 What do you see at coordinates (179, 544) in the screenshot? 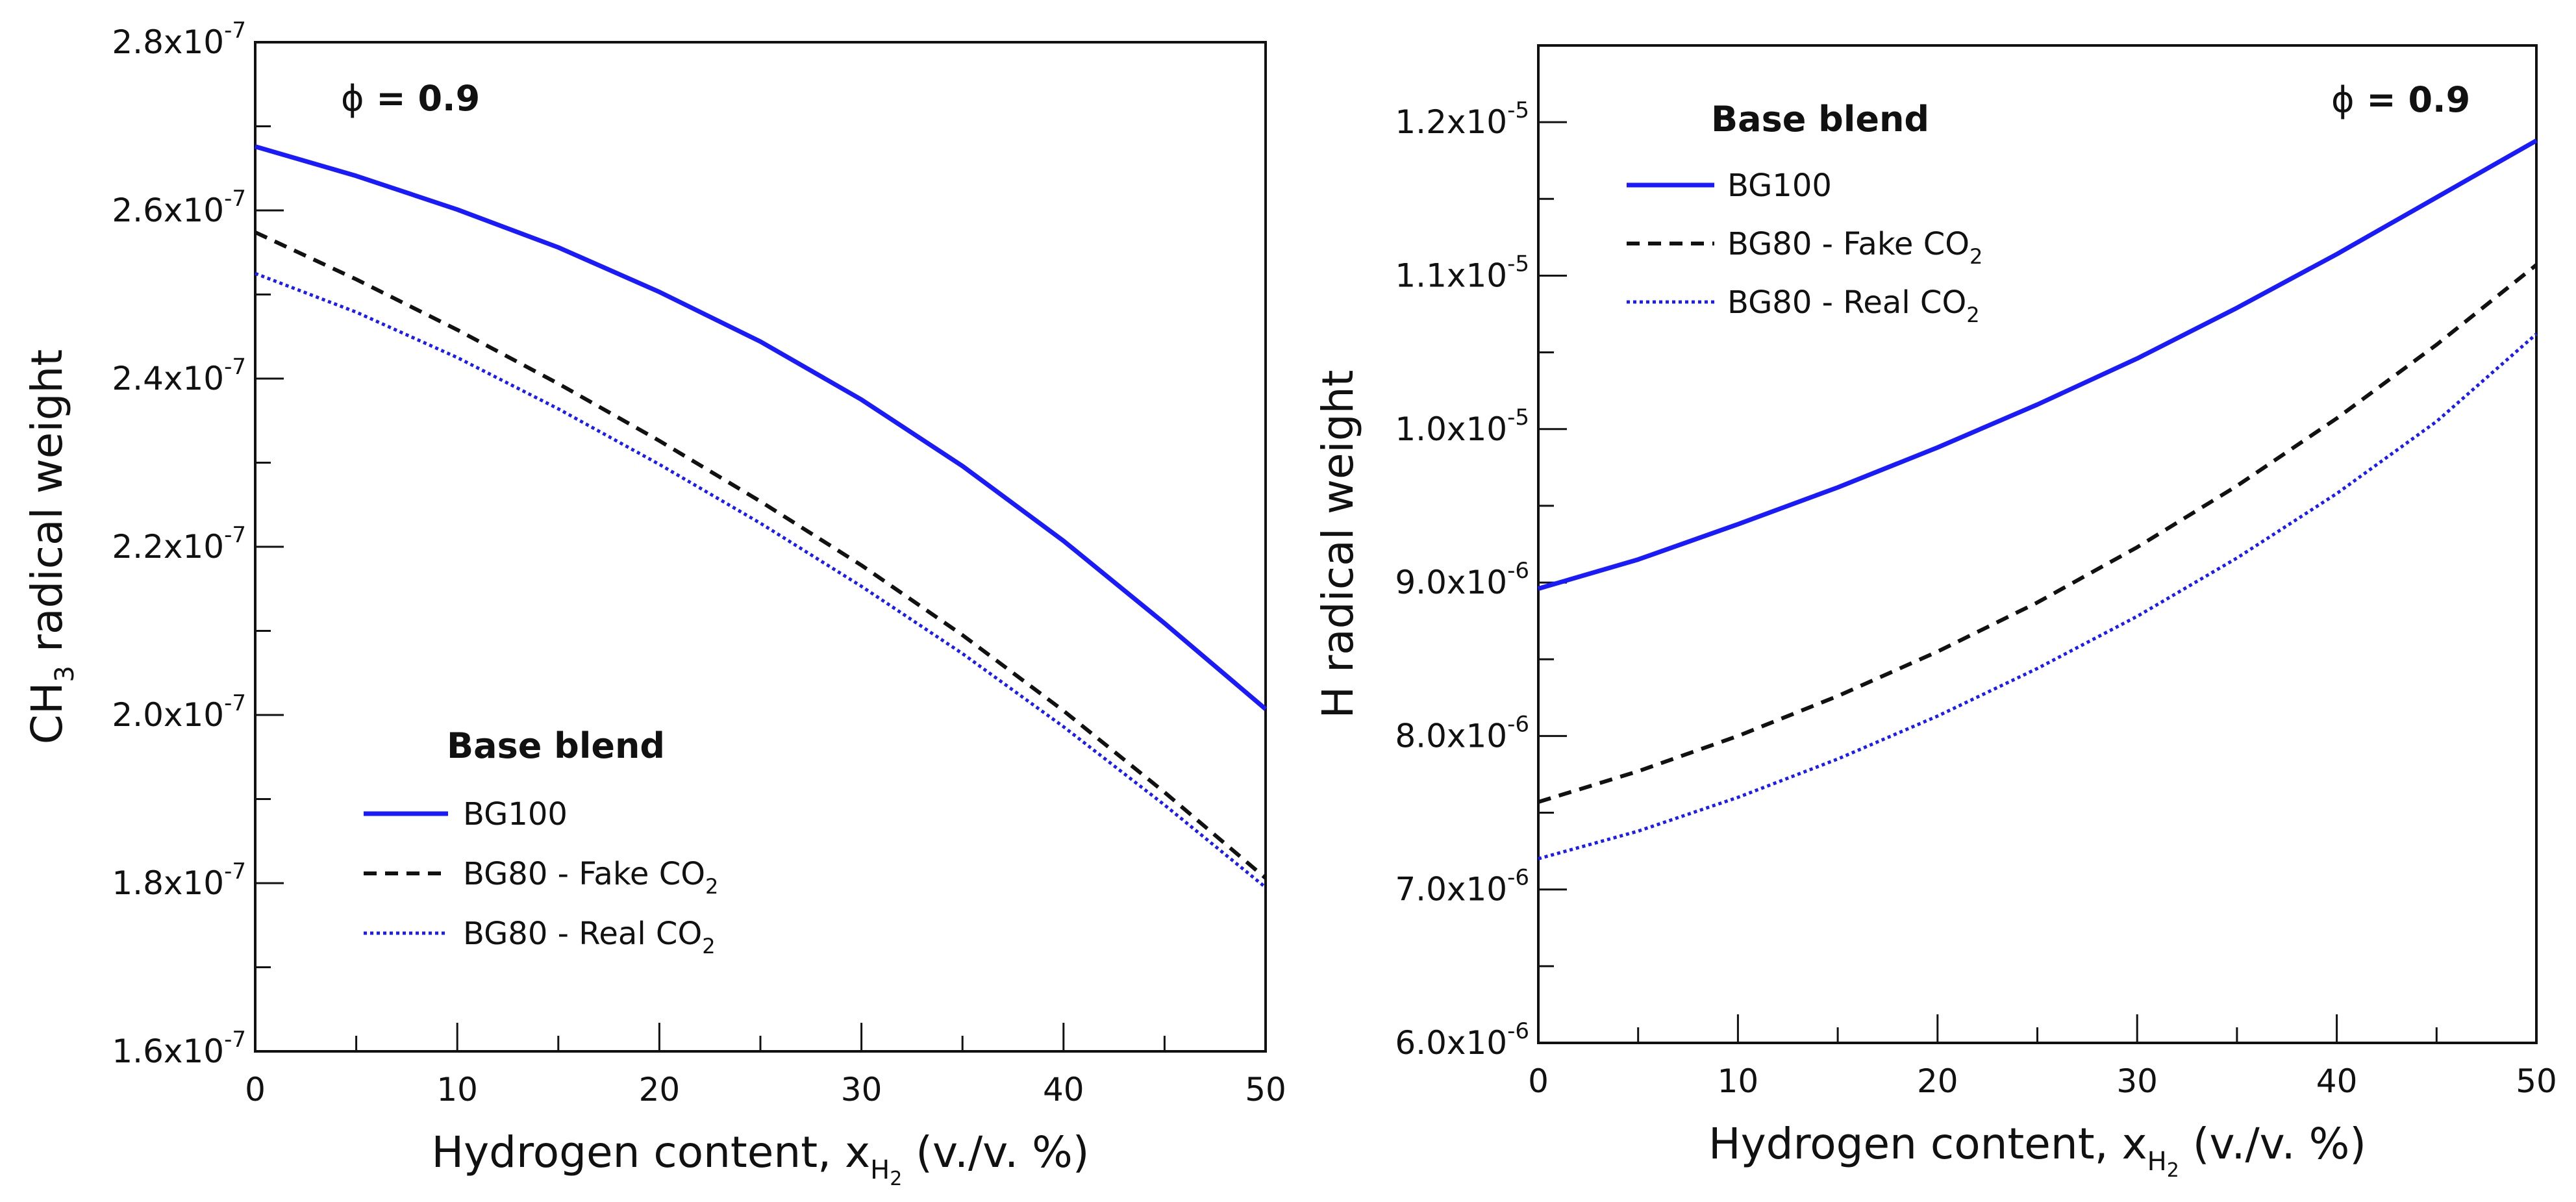
I see `y-tick-label: 2.2x10⁻⁷` at bounding box center [179, 544].